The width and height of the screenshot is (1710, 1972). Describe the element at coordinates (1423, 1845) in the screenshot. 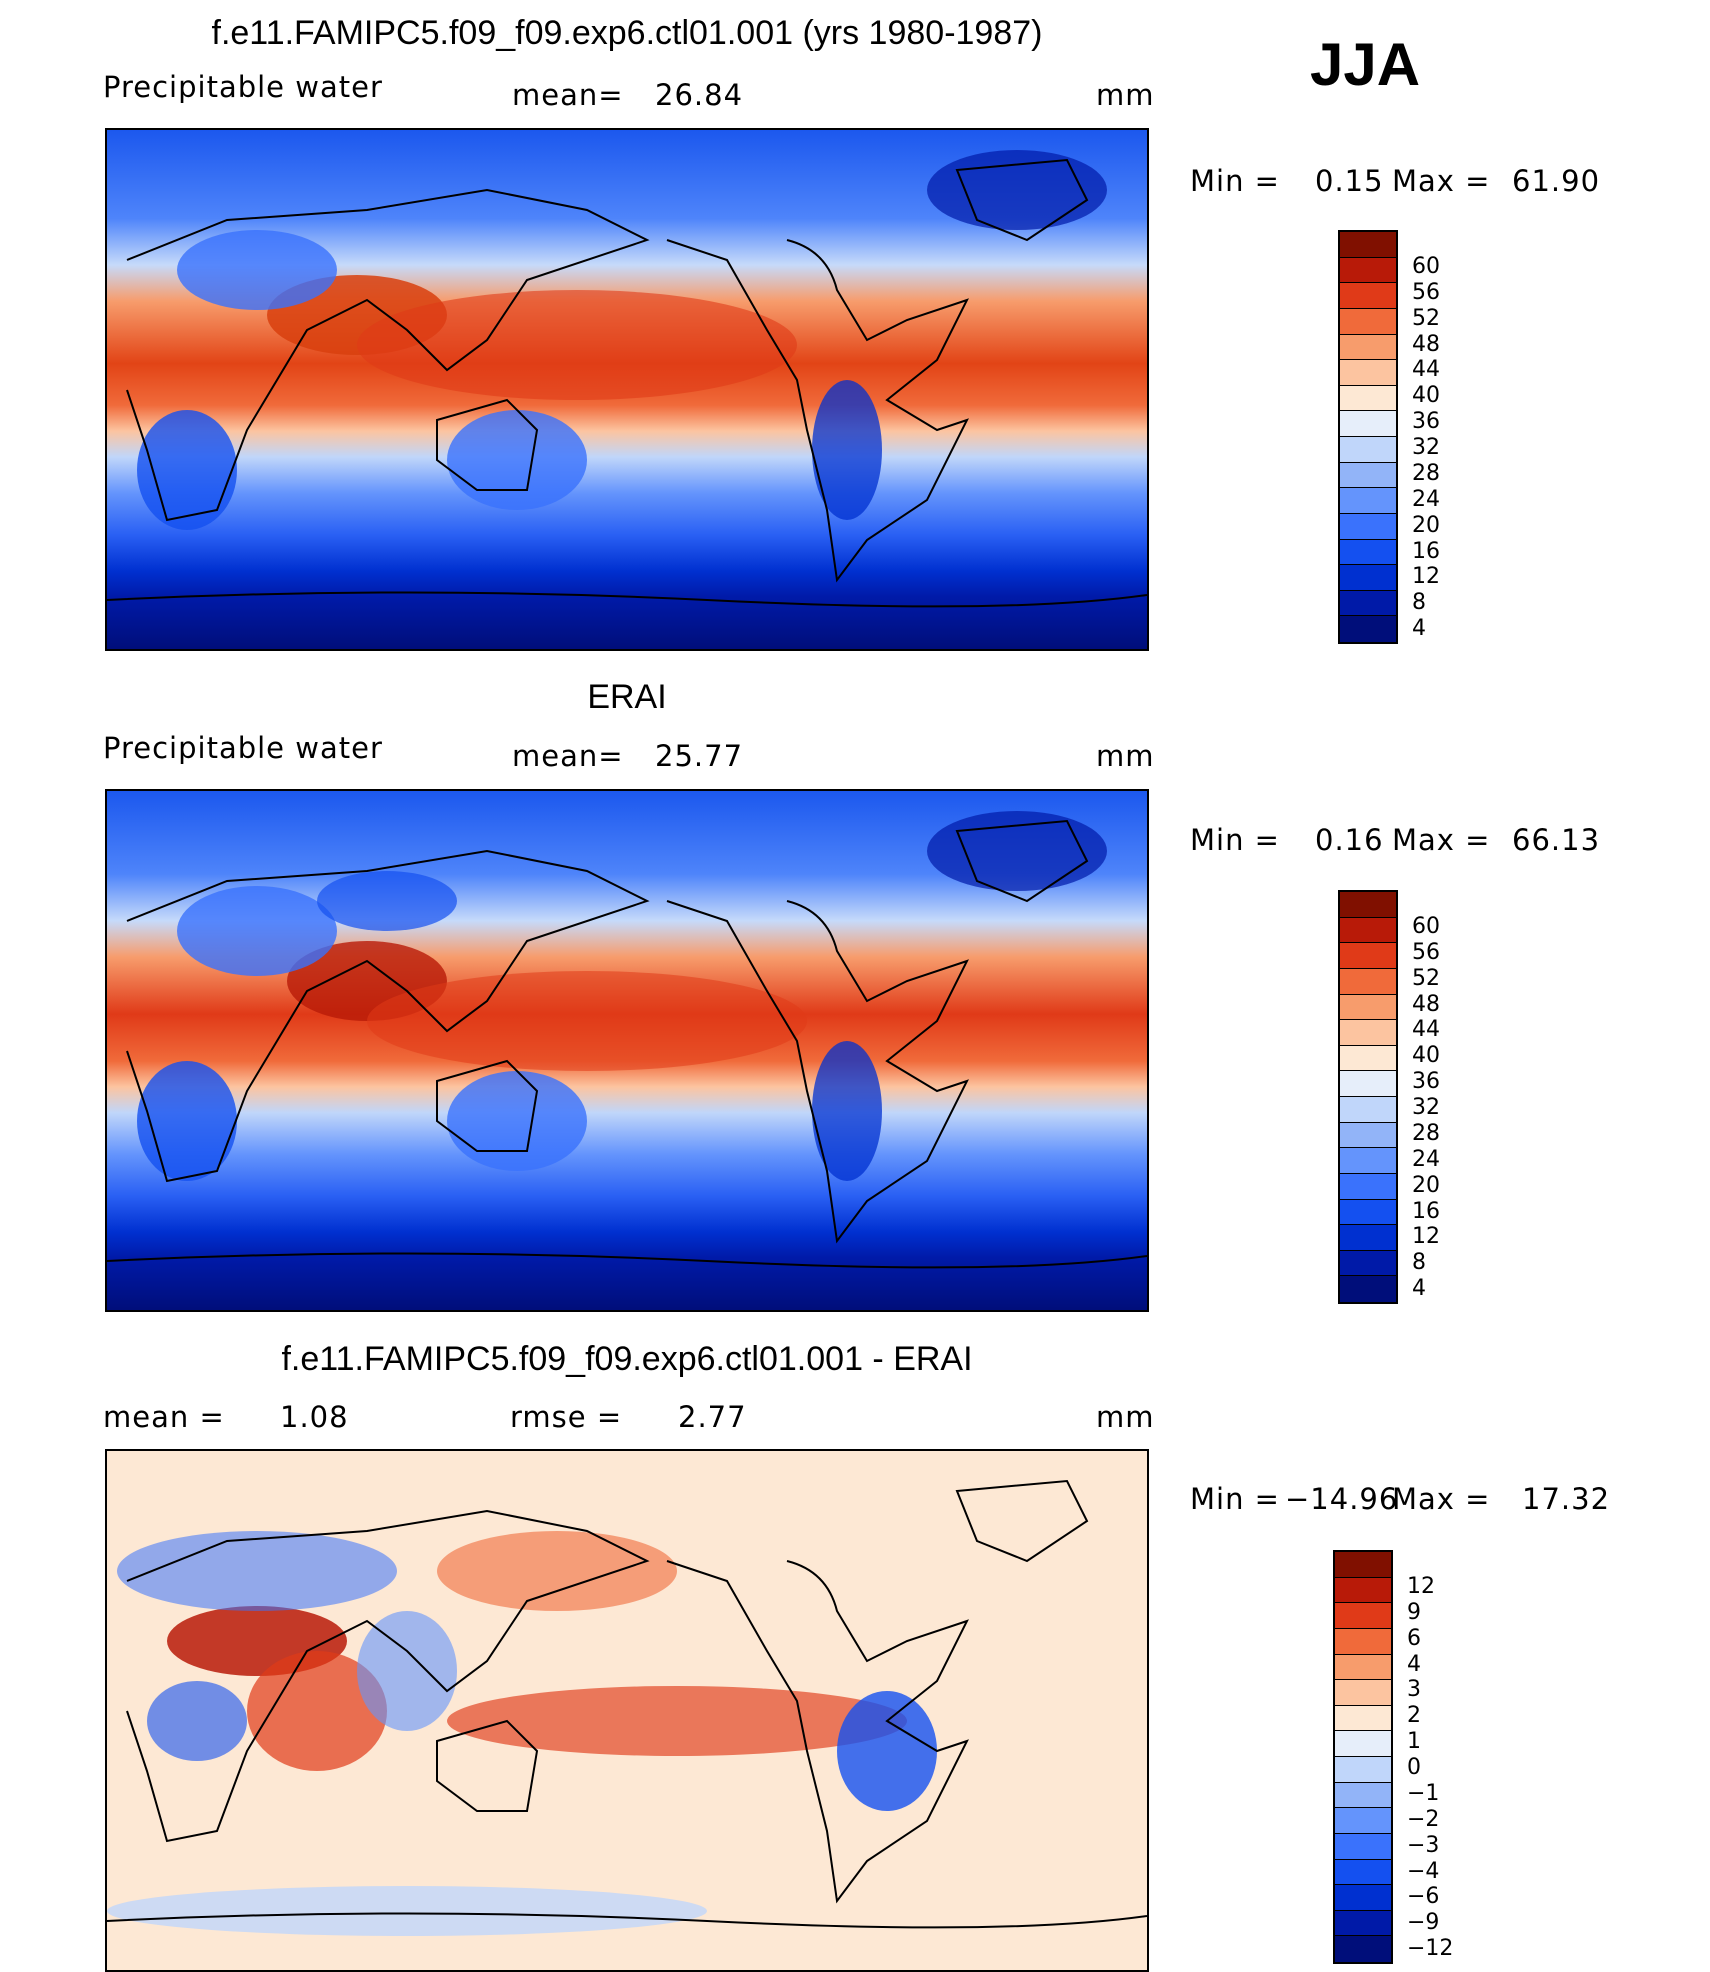

I see `colorbar-tick-label: −3` at that location.